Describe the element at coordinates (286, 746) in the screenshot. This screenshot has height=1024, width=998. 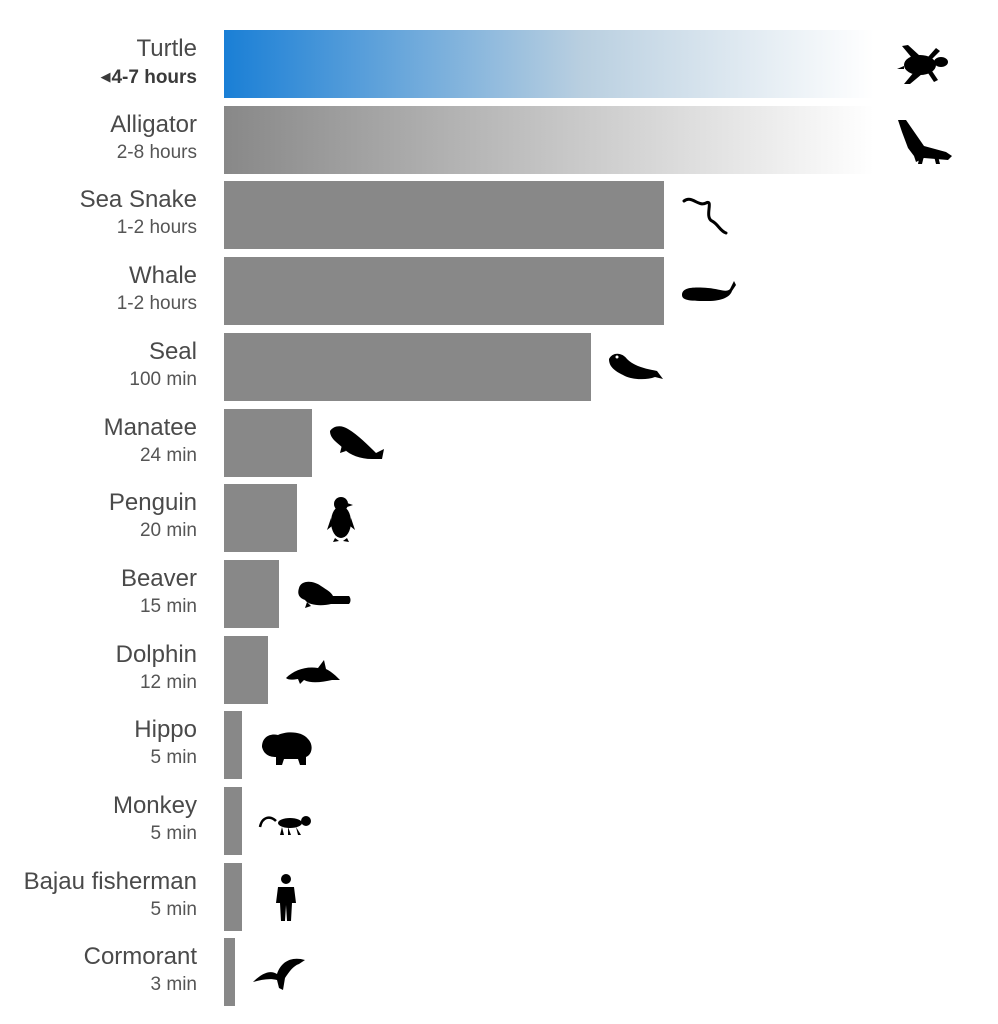
I see `hippo-icon` at that location.